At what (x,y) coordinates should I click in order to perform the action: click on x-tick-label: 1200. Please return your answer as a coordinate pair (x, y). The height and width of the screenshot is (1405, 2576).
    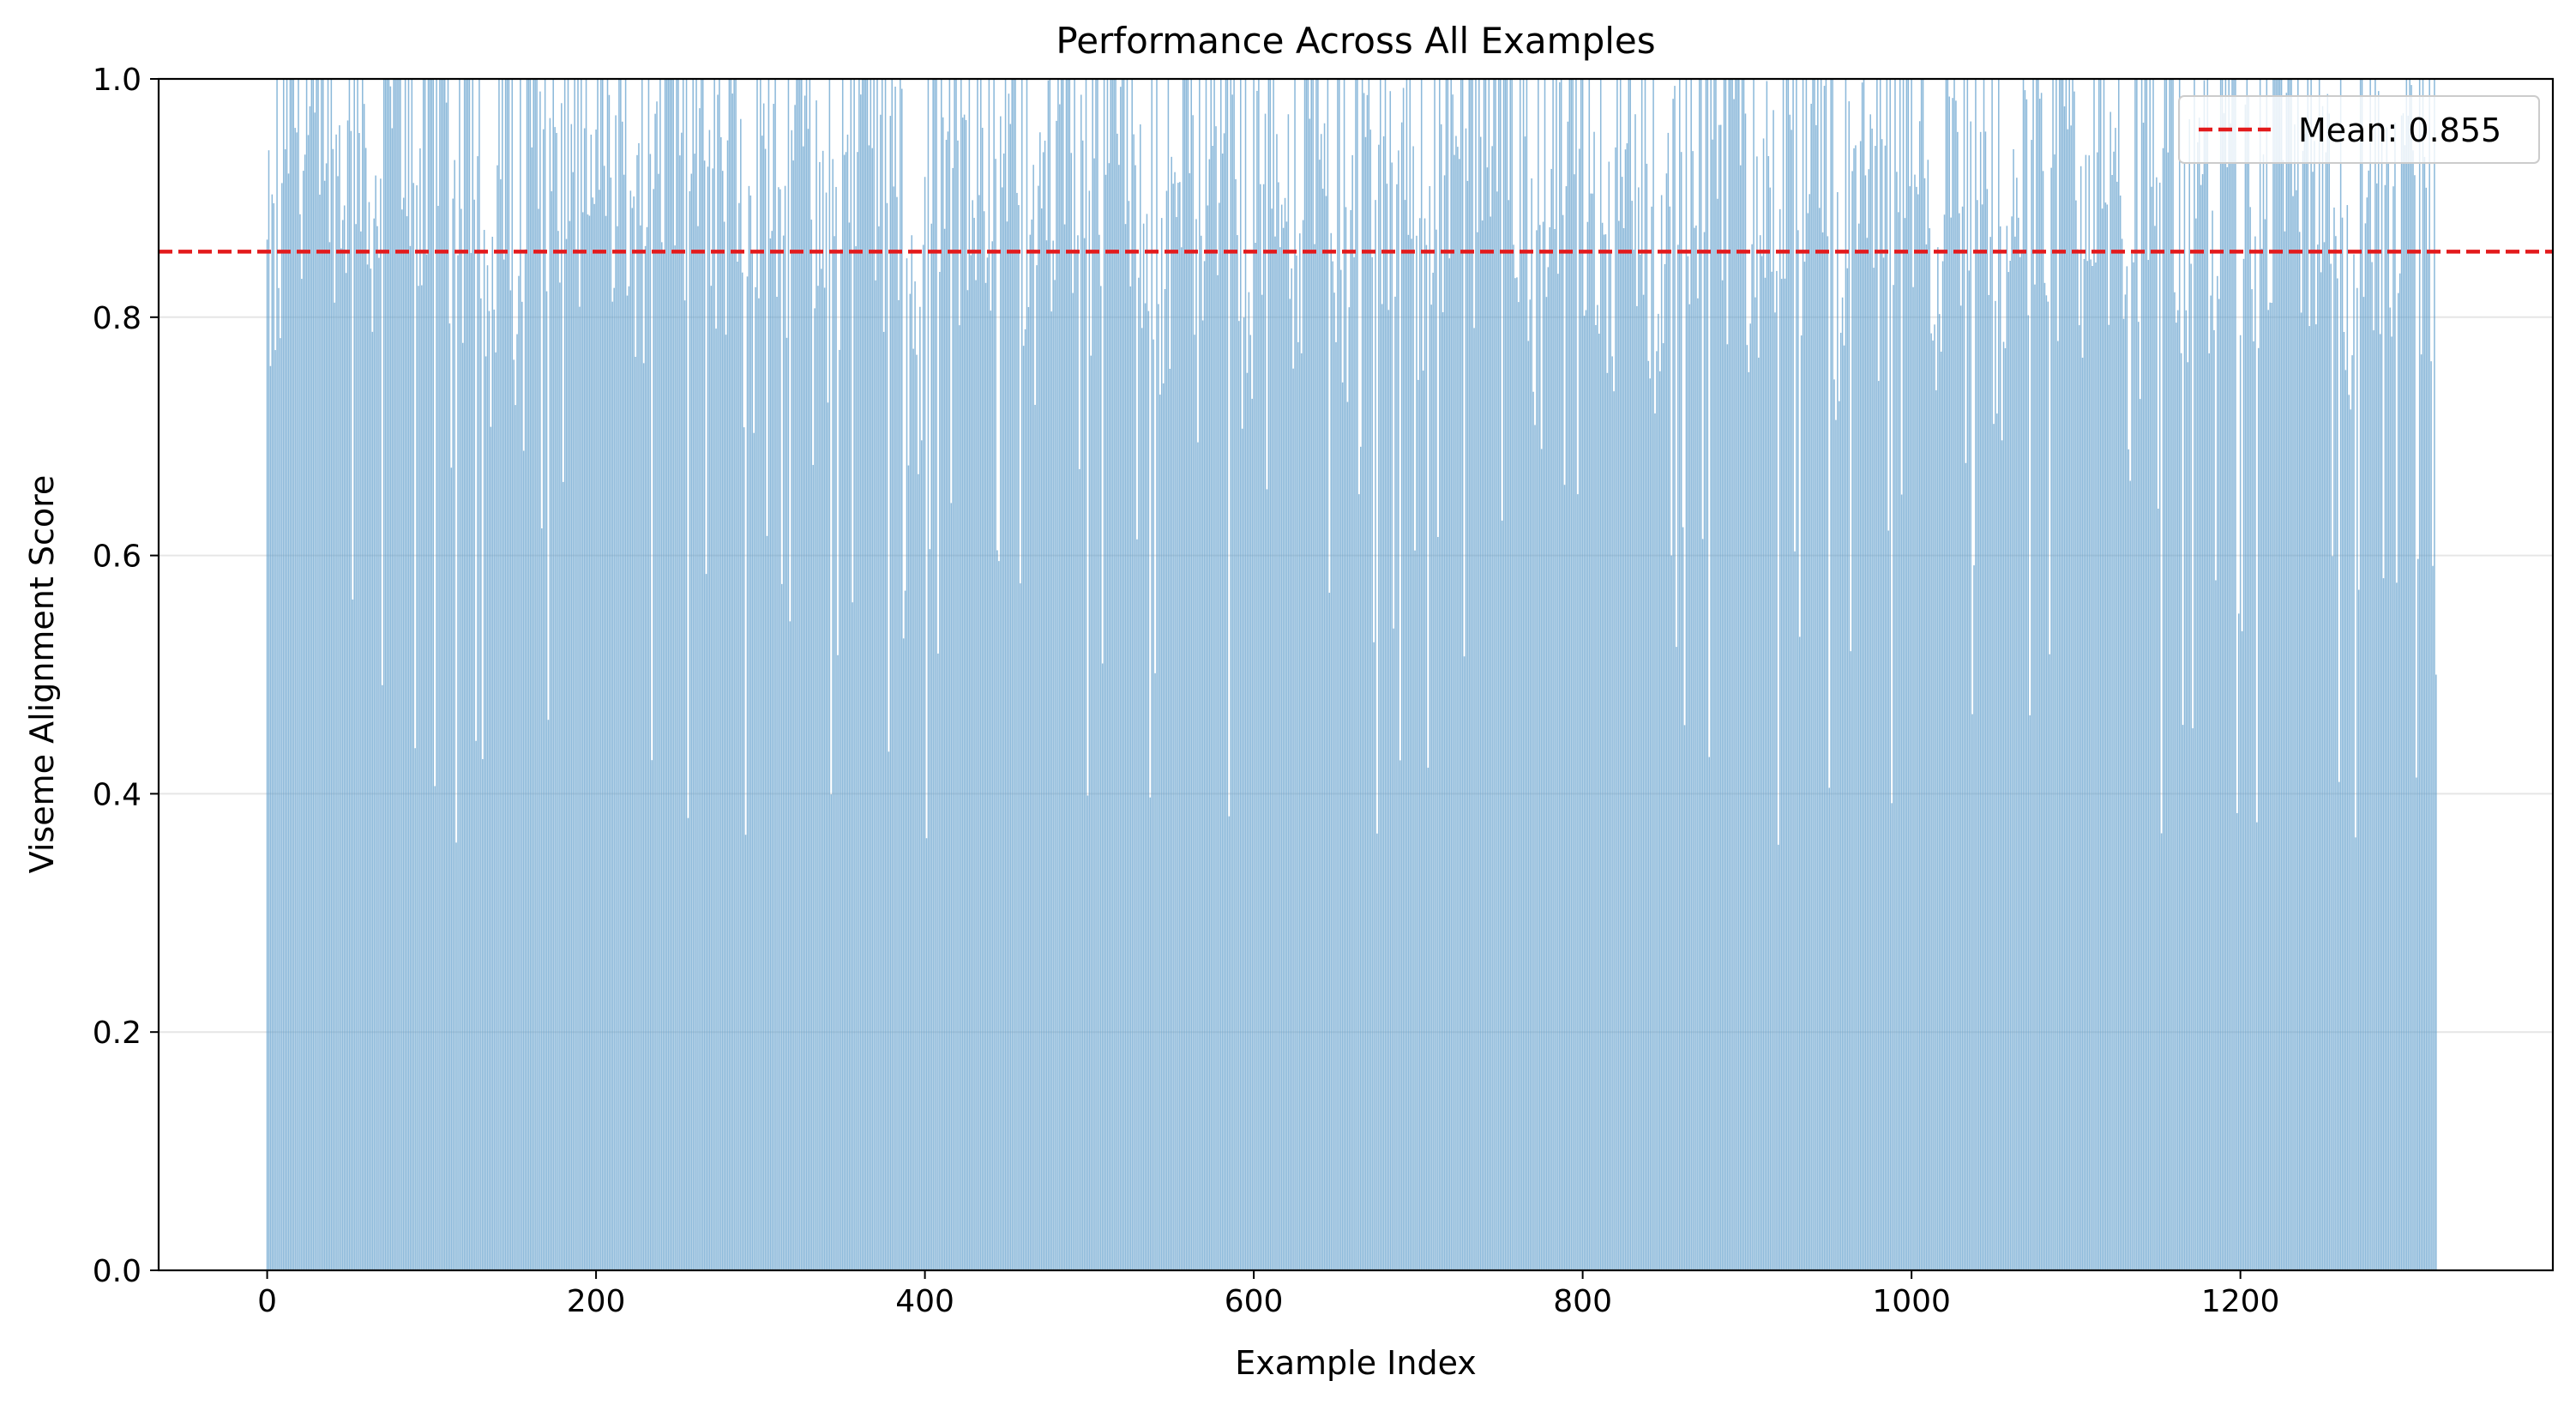
    Looking at the image, I should click on (2240, 1301).